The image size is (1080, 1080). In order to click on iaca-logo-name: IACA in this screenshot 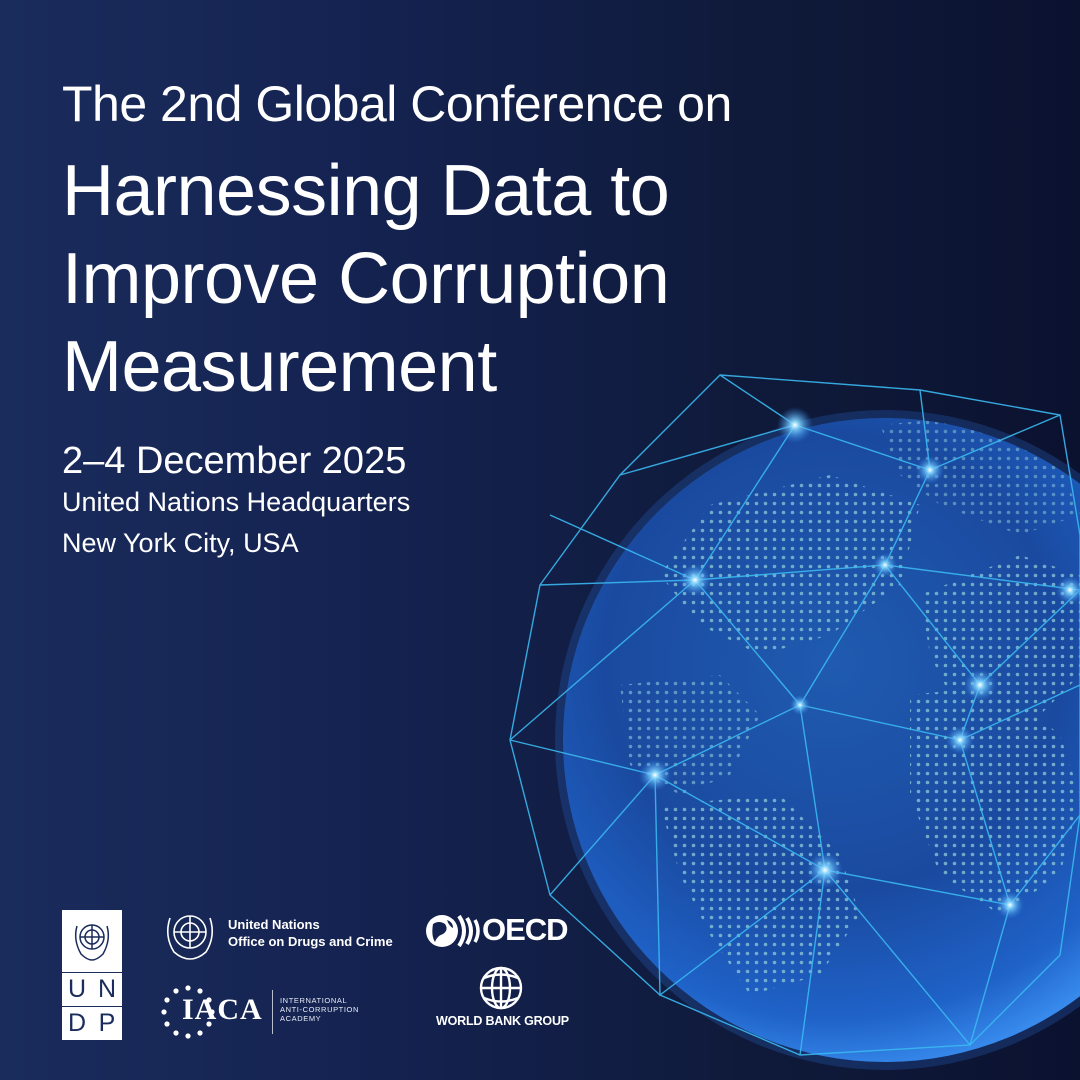, I will do `click(222, 1009)`.